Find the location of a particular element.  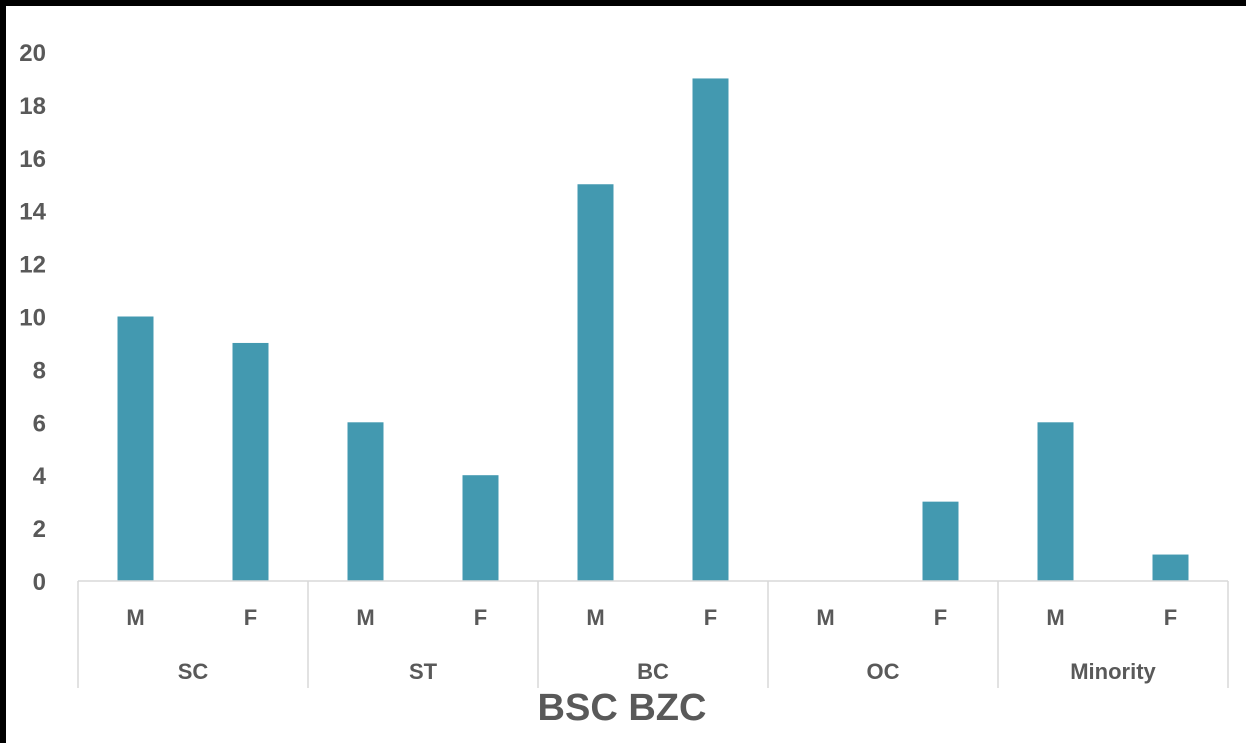

bar-minority-f is located at coordinates (1170, 567).